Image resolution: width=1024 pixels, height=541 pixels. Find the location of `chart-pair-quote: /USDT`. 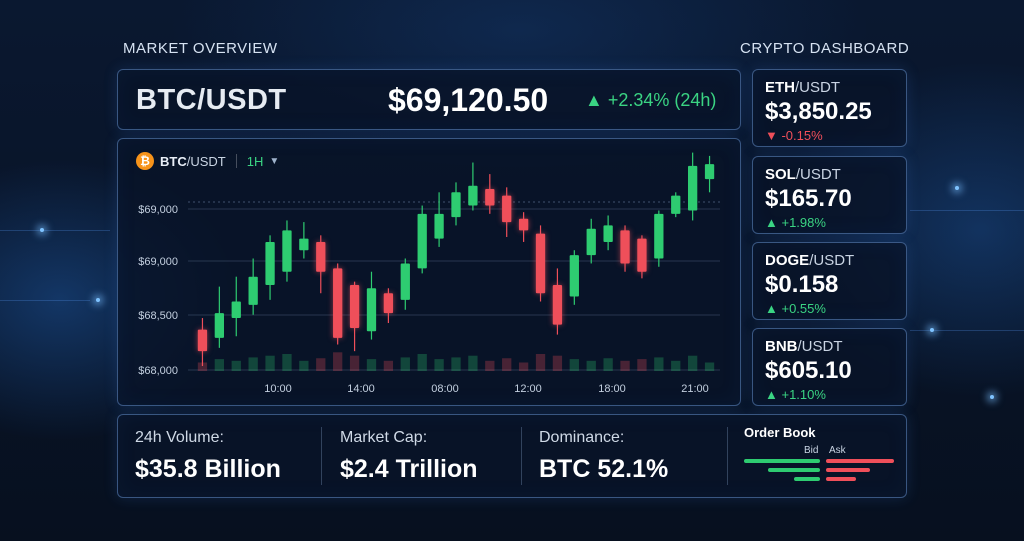

chart-pair-quote: /USDT is located at coordinates (206, 161).